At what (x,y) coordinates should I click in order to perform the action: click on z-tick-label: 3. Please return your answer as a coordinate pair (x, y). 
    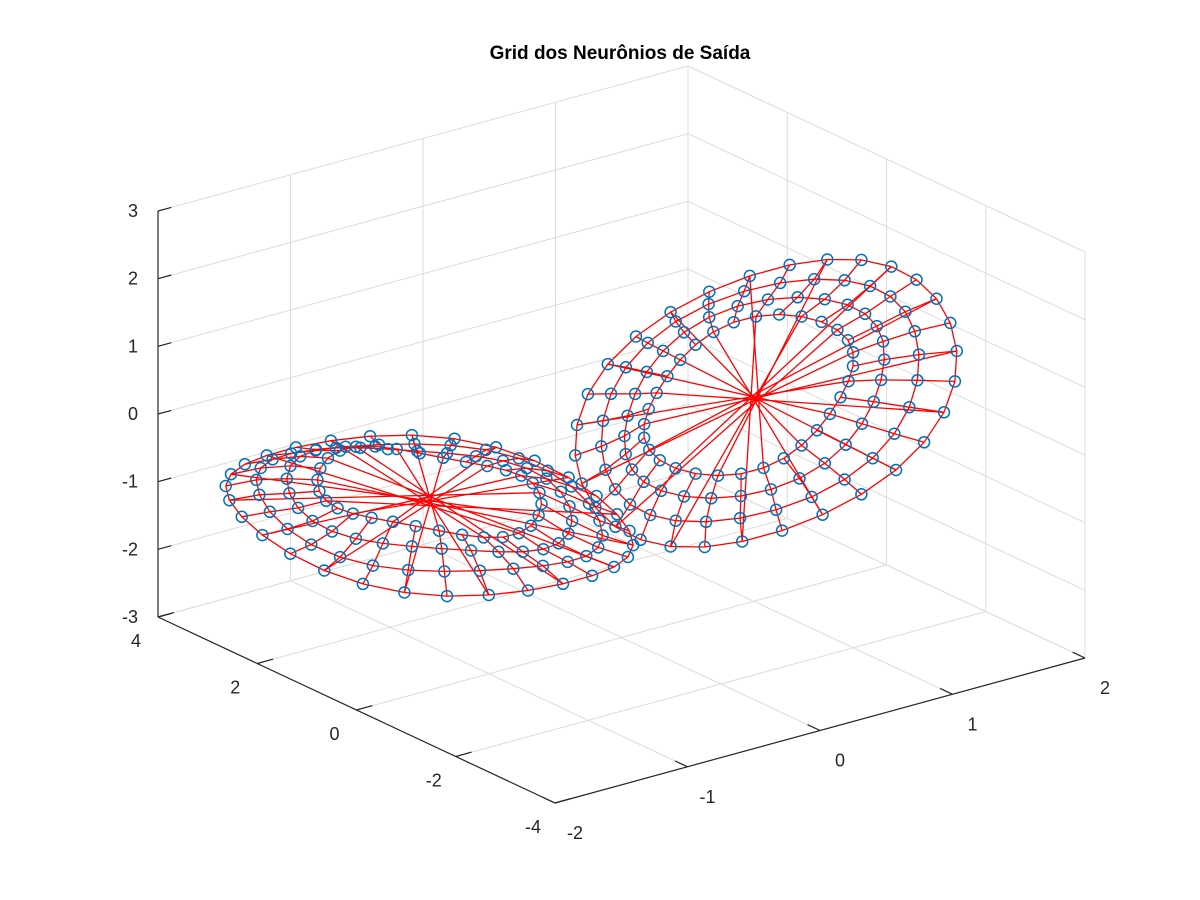
    Looking at the image, I should click on (133, 211).